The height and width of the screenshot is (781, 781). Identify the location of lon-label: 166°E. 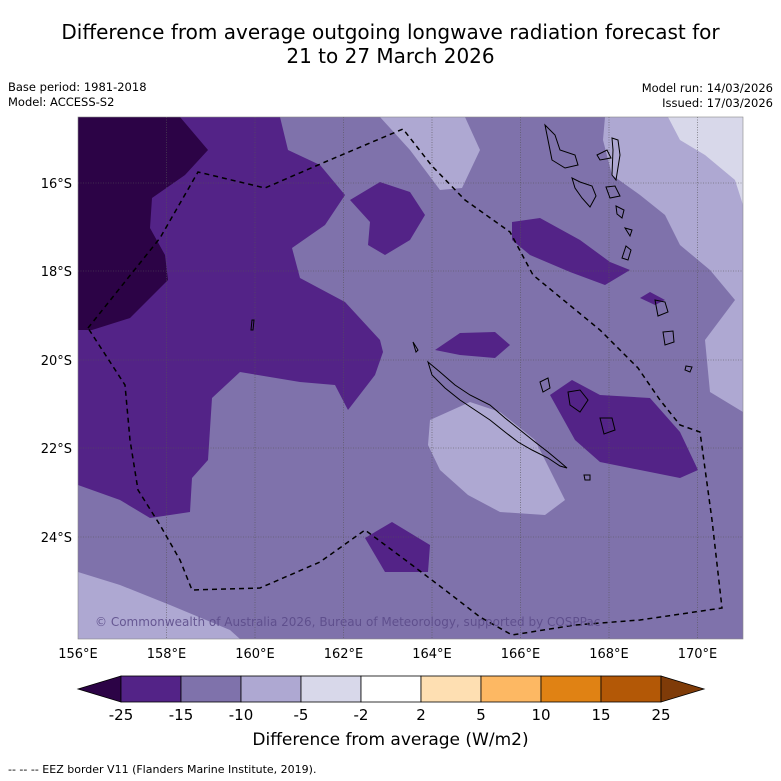
(521, 654).